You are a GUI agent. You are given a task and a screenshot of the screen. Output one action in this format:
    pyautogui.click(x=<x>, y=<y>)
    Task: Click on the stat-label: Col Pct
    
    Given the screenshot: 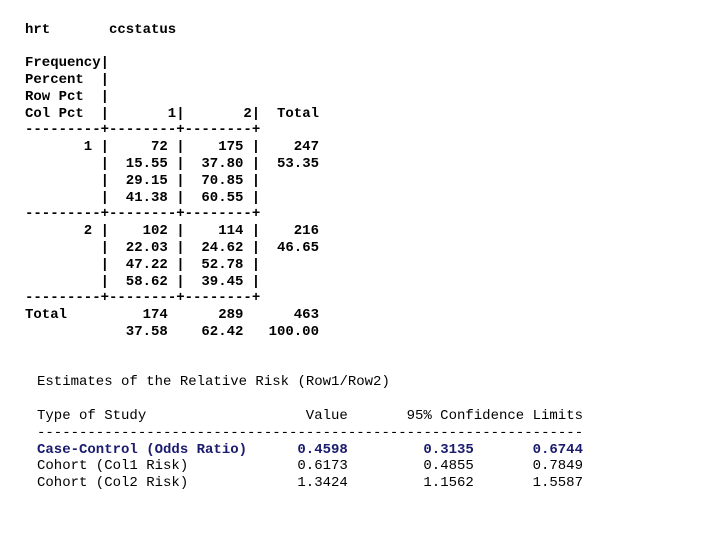 What is the action you would take?
    pyautogui.click(x=54, y=113)
    